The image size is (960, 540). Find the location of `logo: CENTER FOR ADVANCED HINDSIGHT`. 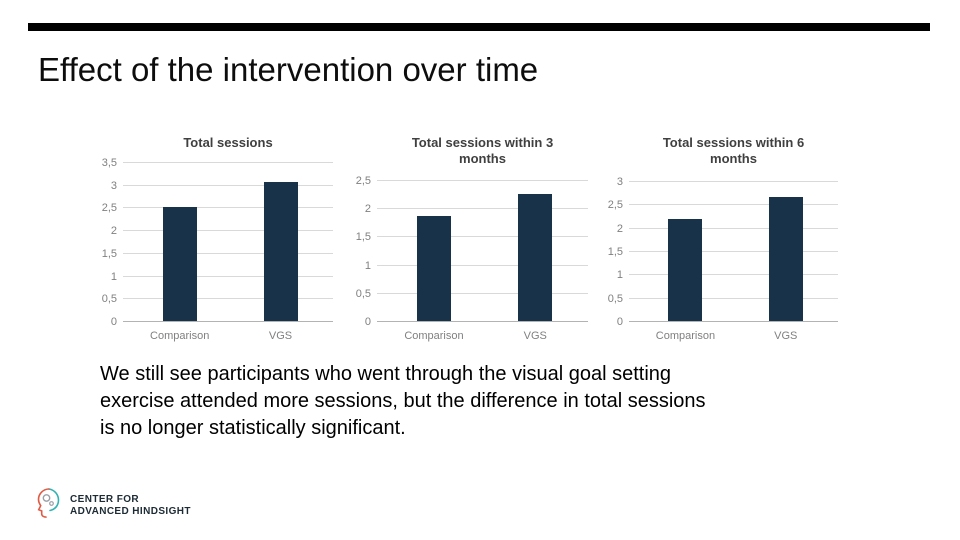

logo: CENTER FOR ADVANCED HINDSIGHT is located at coordinates (112, 505).